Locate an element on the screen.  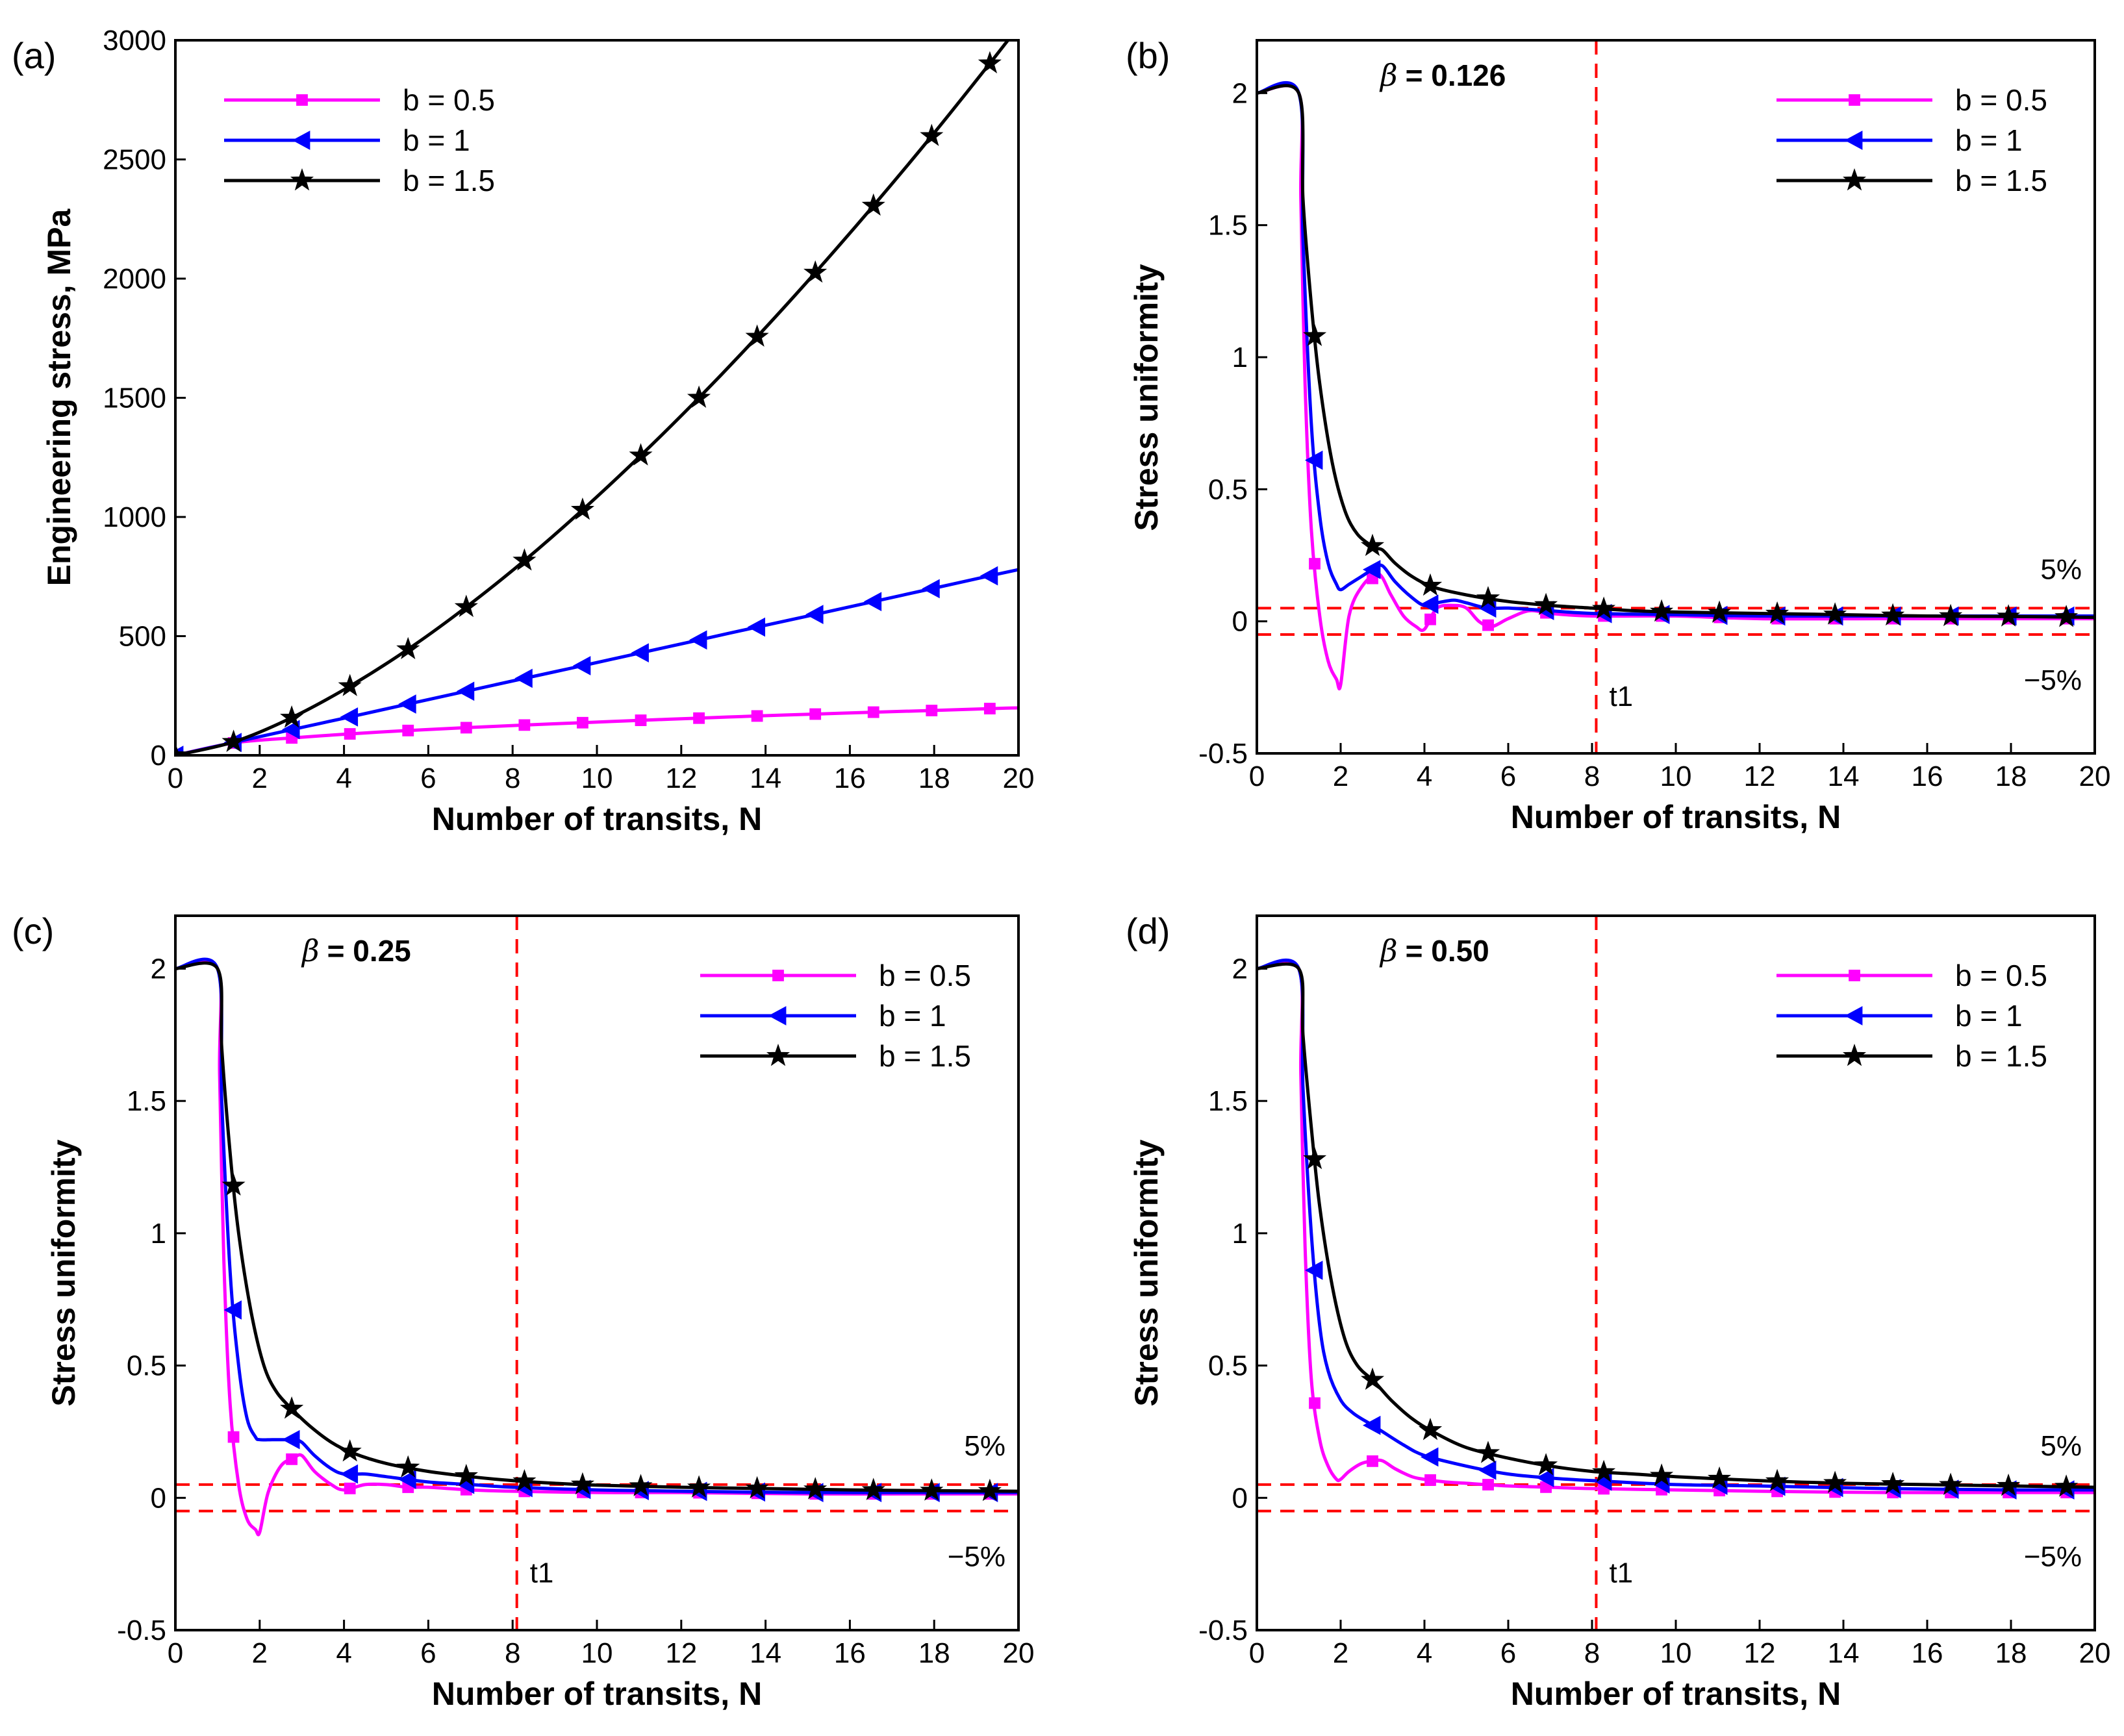
beta-value: = 0.50 is located at coordinates (1447, 951).